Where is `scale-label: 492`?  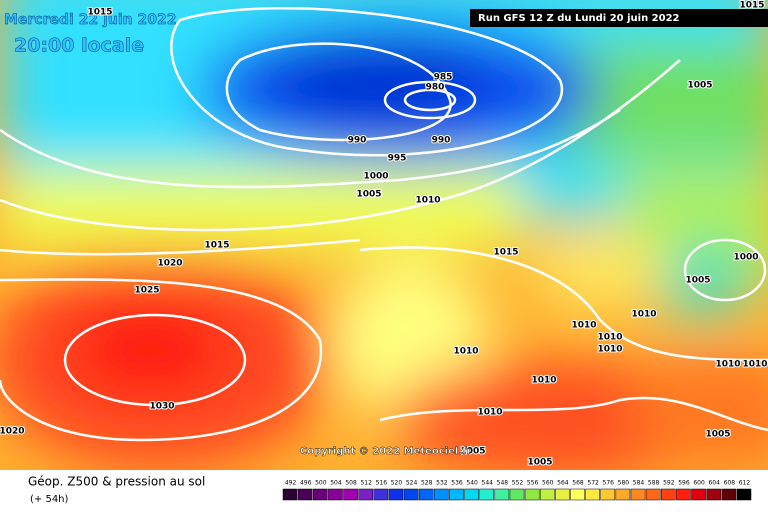
scale-label: 492 is located at coordinates (291, 483).